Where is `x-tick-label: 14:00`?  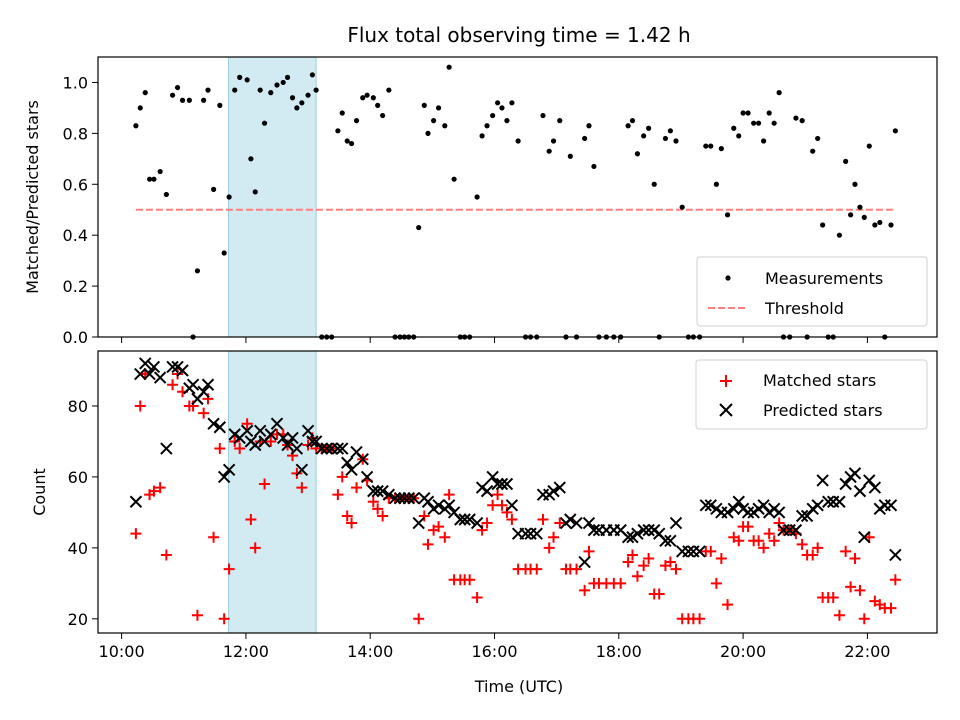
x-tick-label: 14:00 is located at coordinates (370, 651).